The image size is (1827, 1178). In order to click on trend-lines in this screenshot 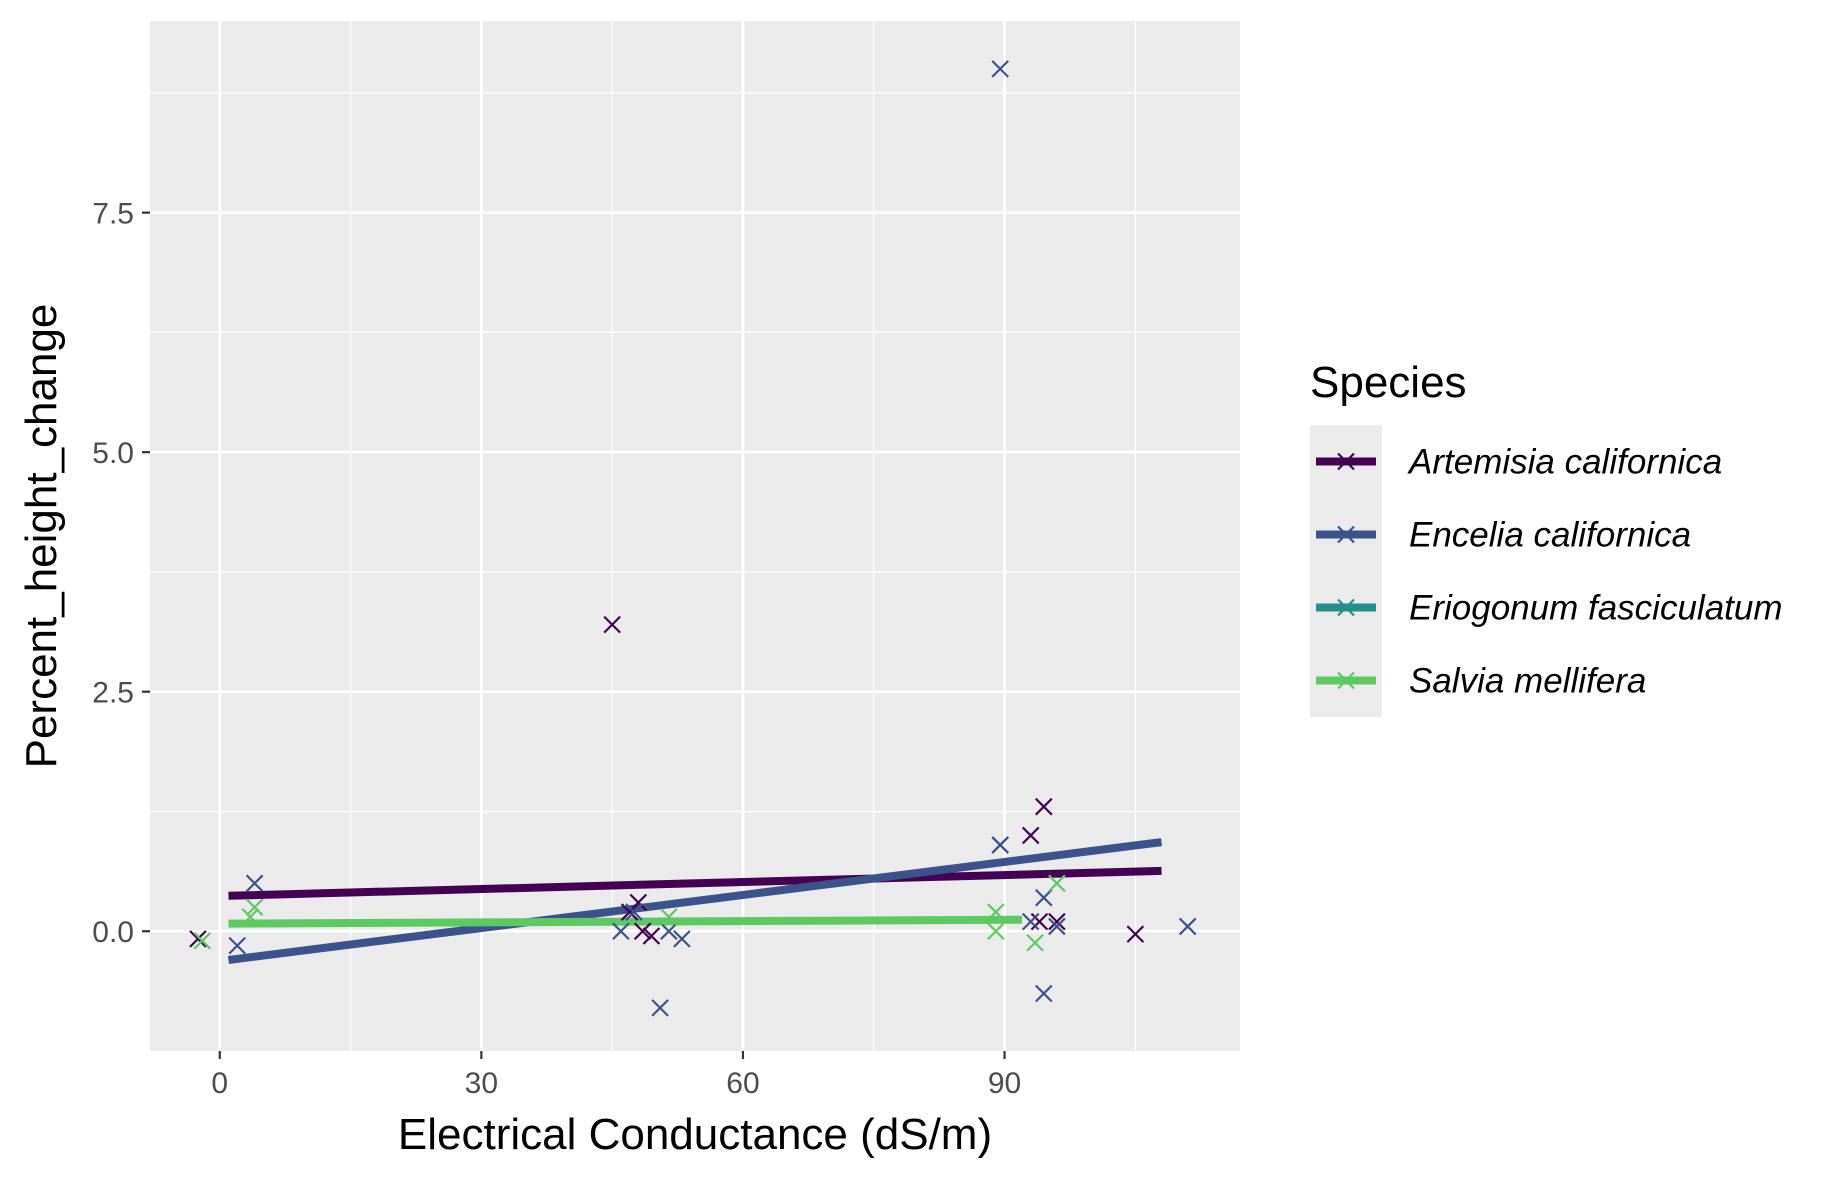, I will do `click(695, 901)`.